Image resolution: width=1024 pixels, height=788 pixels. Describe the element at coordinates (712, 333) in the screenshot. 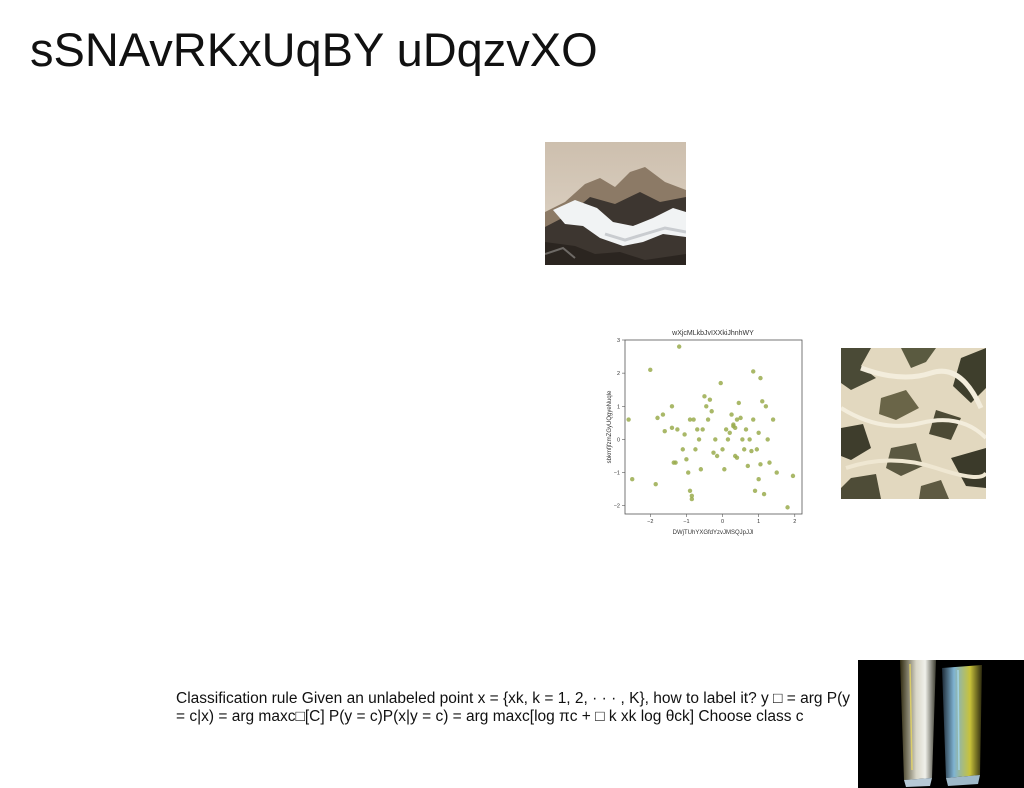

I see `chart-title: wXjcMLkbJvIXXkiJhnhWY` at that location.